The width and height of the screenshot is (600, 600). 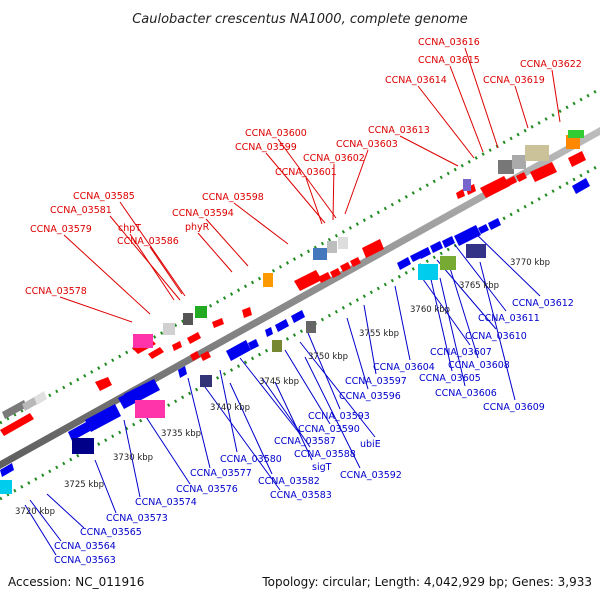 I want to click on gene-label: CCNA_03612, so click(x=543, y=303).